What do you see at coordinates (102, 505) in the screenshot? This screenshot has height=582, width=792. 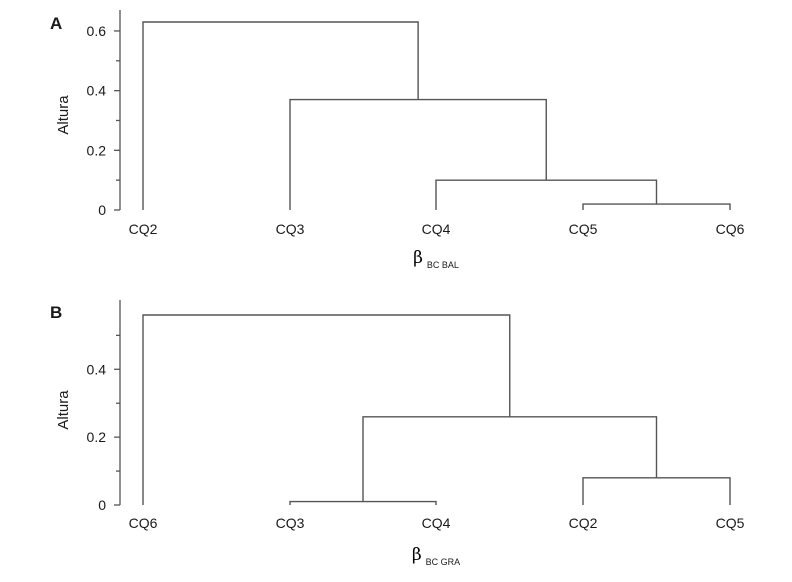 I see `panel-b-tick-label: 0` at bounding box center [102, 505].